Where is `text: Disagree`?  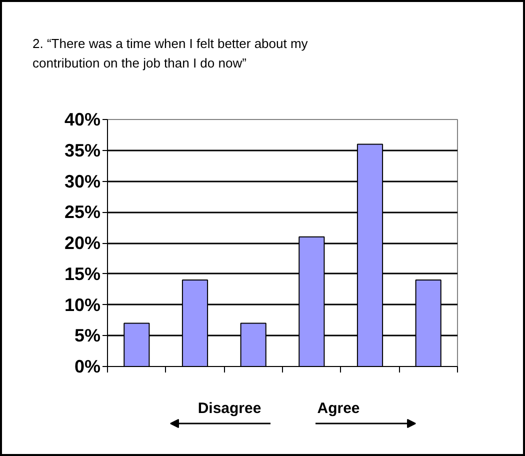 text: Disagree is located at coordinates (230, 408).